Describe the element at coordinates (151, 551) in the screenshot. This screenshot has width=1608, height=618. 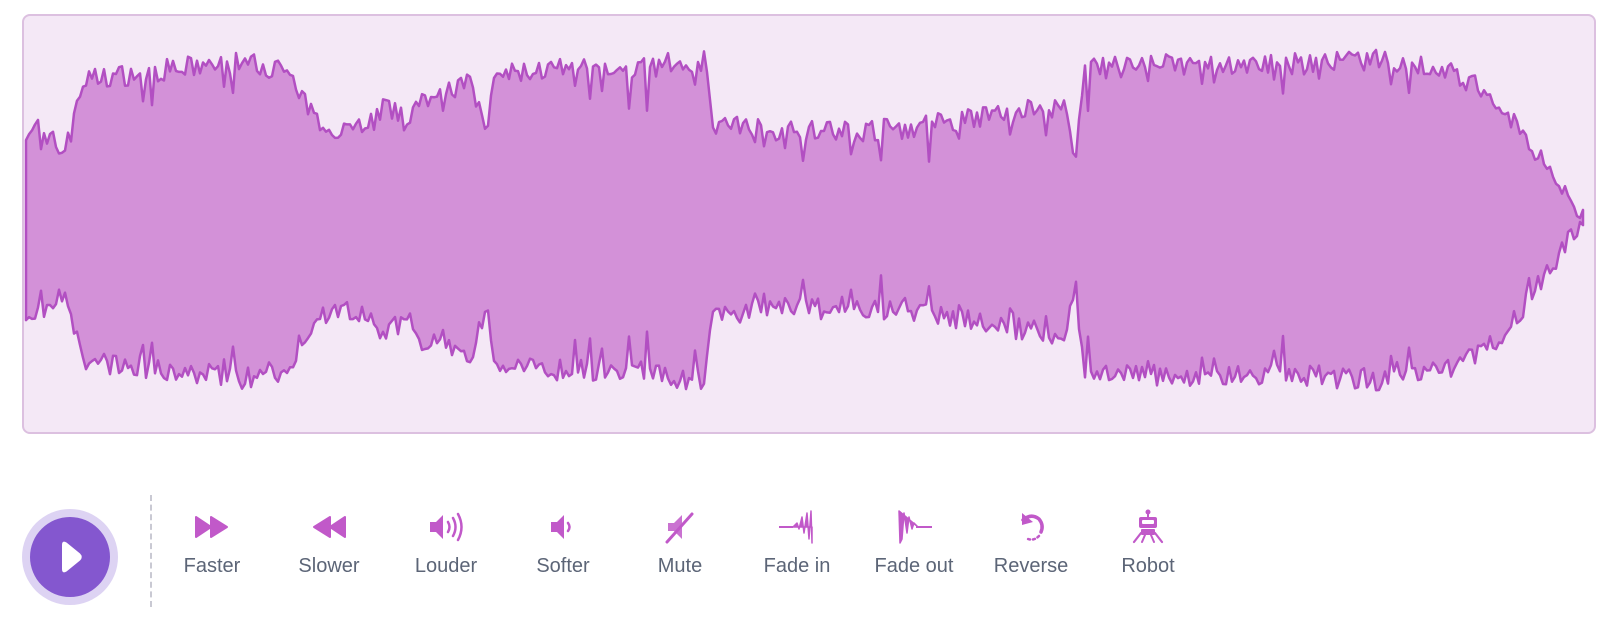
I see `toolbar-divider` at that location.